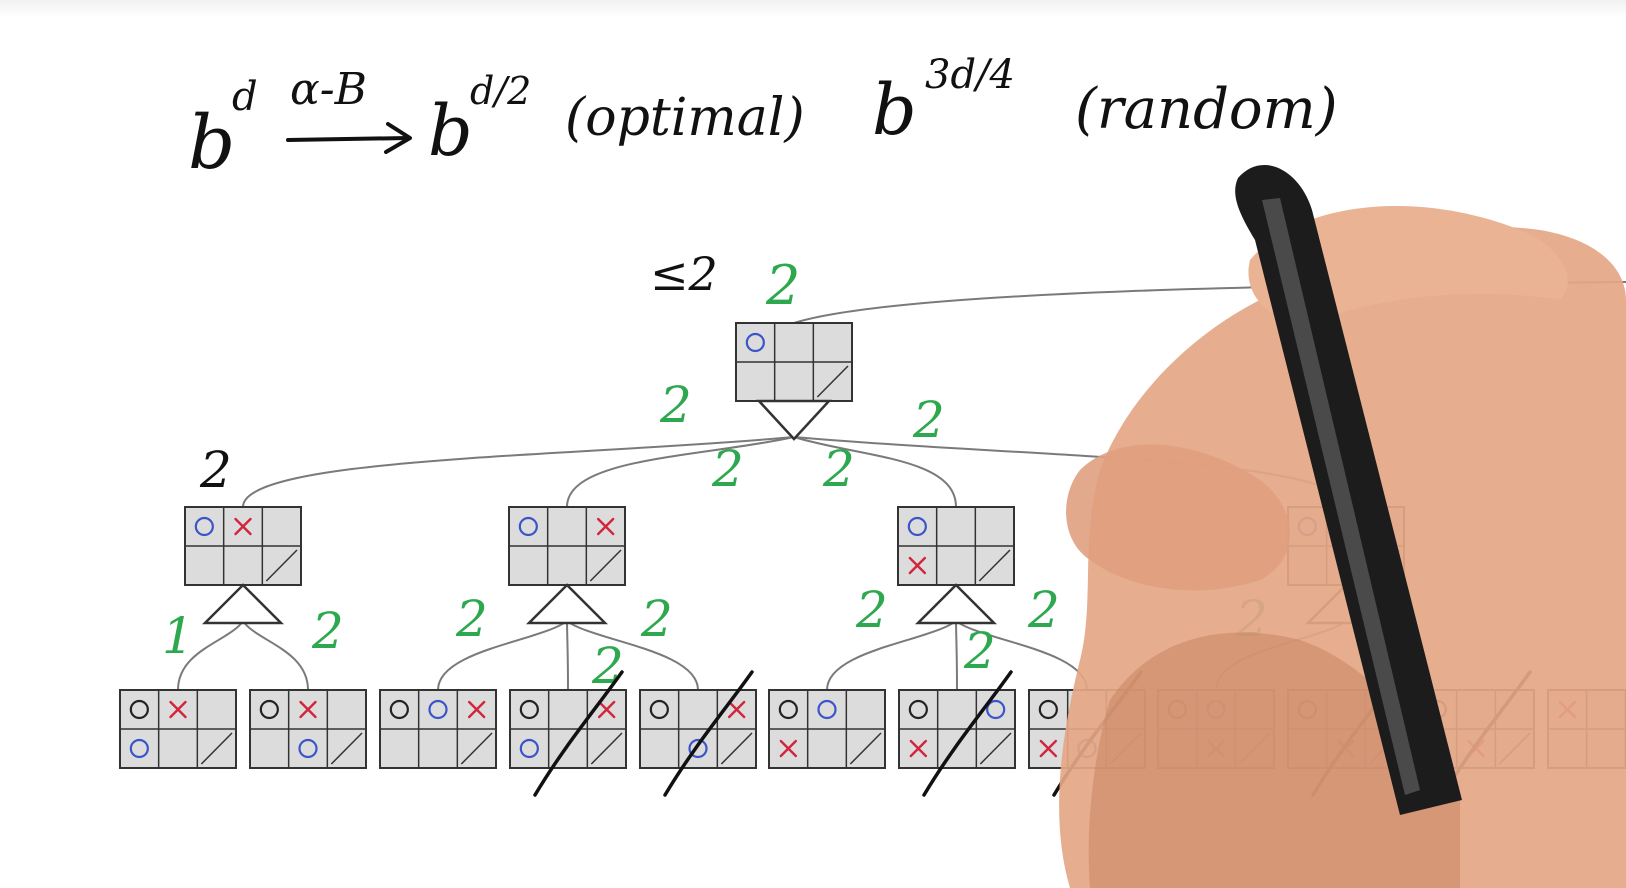 Image resolution: width=1626 pixels, height=888 pixels. What do you see at coordinates (1178, 517) in the screenshot?
I see `thumb` at bounding box center [1178, 517].